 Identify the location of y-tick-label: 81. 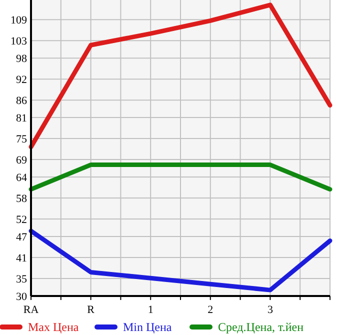
(21, 118).